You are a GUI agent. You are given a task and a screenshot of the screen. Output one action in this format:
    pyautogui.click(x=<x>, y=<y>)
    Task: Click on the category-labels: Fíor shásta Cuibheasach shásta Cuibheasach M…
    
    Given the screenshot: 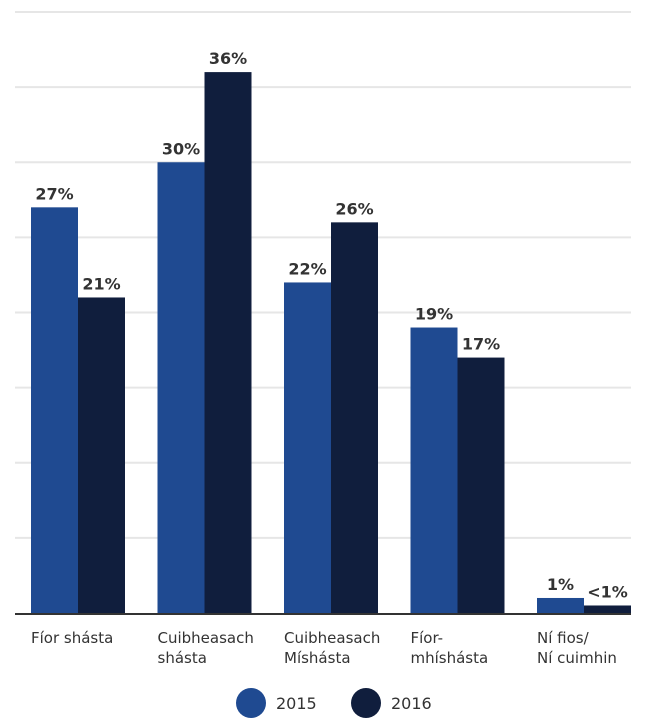 What is the action you would take?
    pyautogui.click(x=324, y=648)
    